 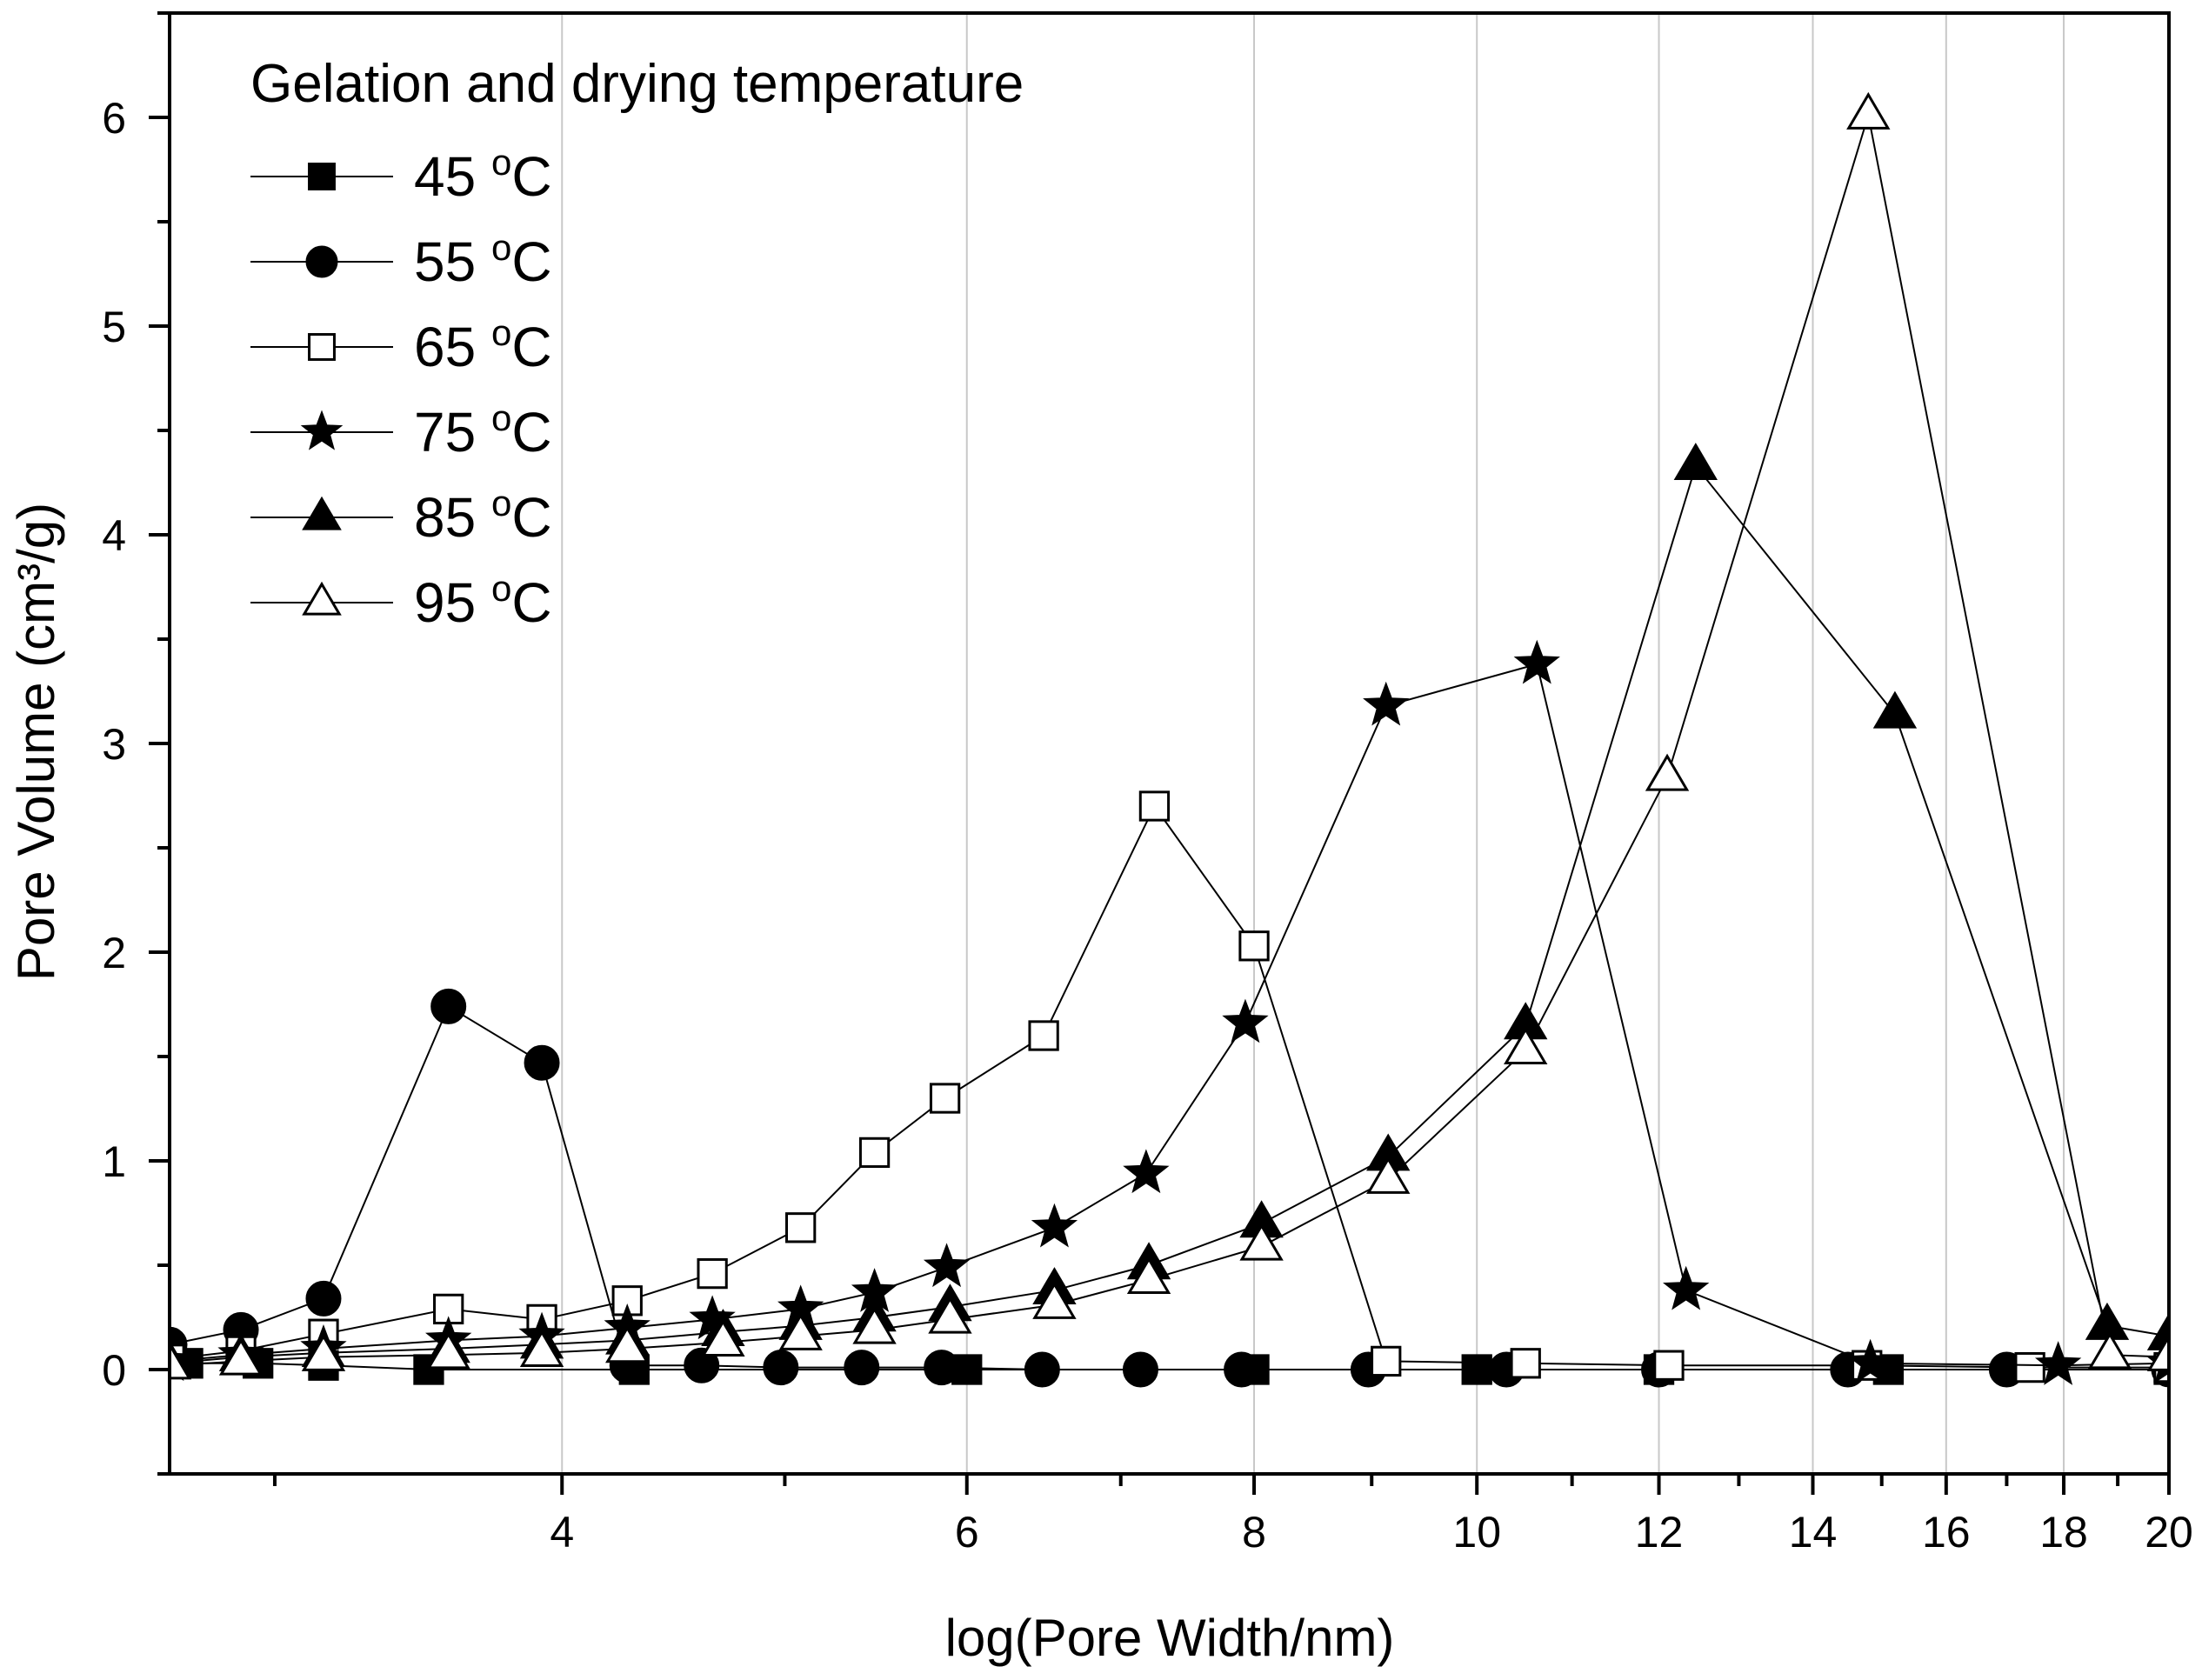 What do you see at coordinates (114, 744) in the screenshot?
I see `y-tick-label: 3` at bounding box center [114, 744].